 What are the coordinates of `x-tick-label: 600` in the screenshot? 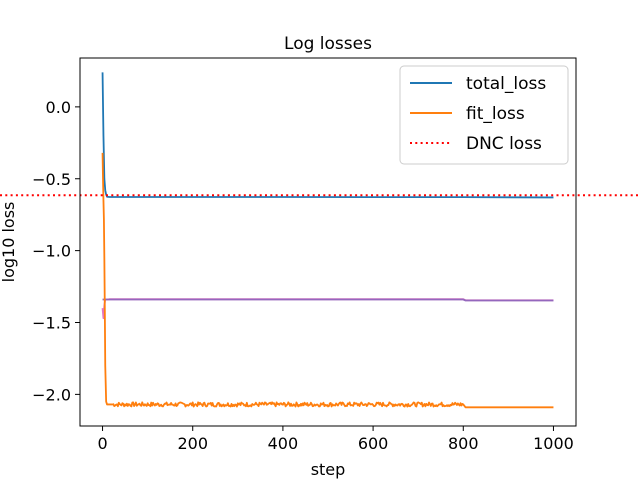 It's located at (373, 443).